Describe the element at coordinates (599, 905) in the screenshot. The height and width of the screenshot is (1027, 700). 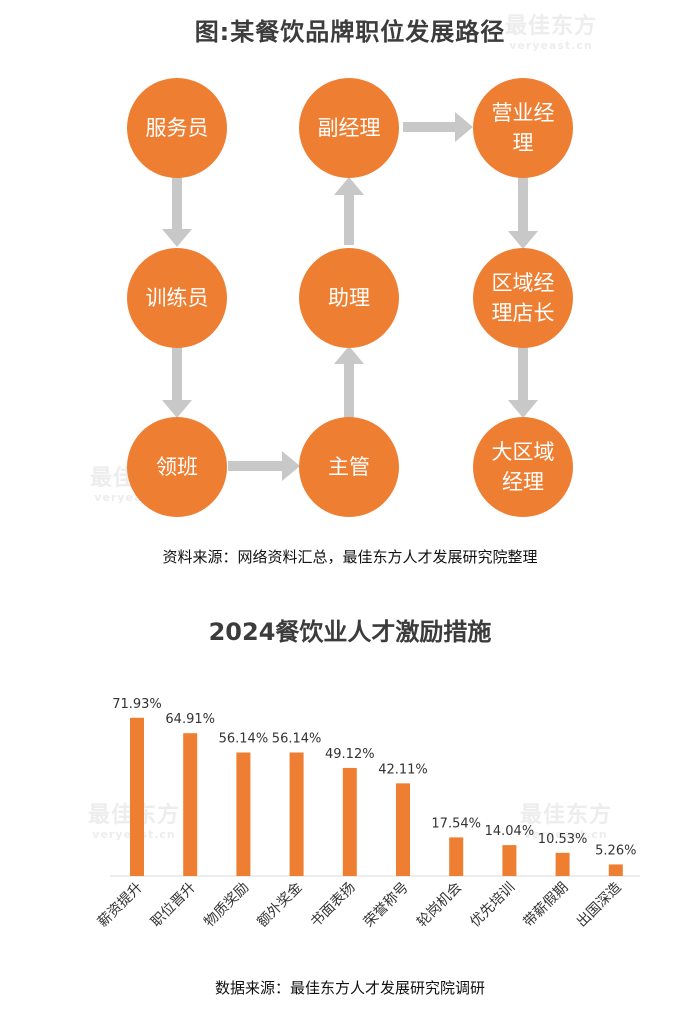
I see `category-label-10: 出国深造` at that location.